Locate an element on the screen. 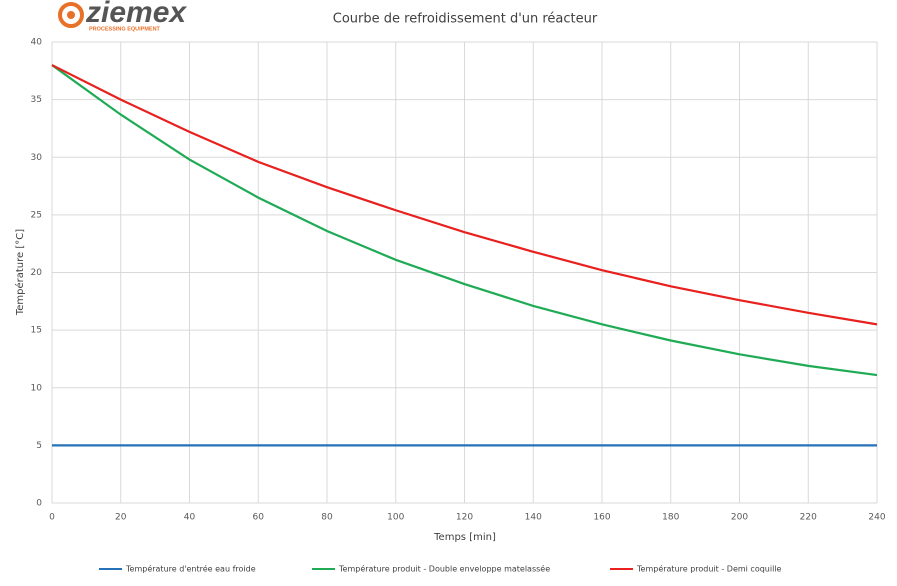  x-tick-label: 80 is located at coordinates (327, 518).